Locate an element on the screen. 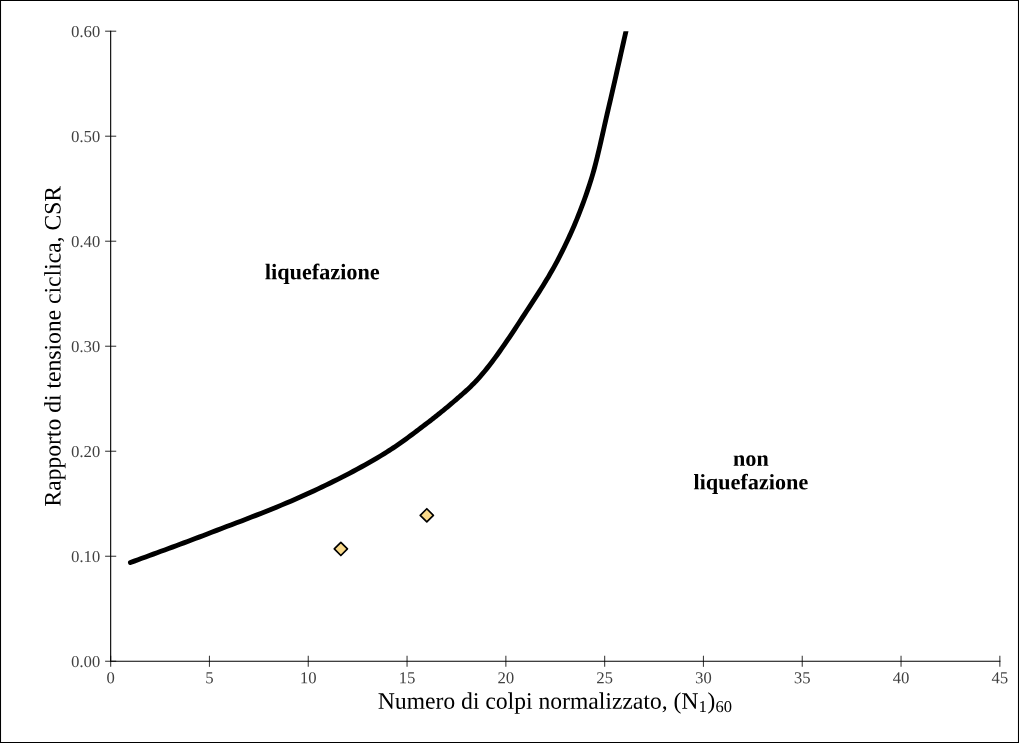 This screenshot has width=1019, height=743. y-axis-title: Rapporto di tensione ciclica, CSR is located at coordinates (55, 345).